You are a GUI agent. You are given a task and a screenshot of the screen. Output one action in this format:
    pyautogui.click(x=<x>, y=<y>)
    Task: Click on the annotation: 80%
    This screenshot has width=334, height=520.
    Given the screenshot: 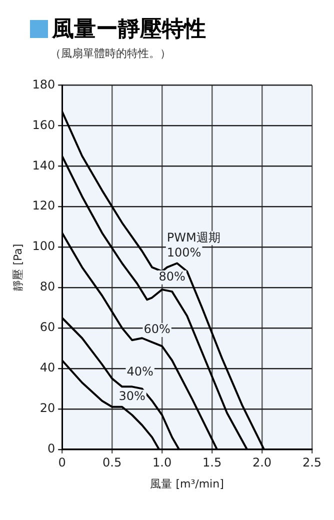 What is the action you would take?
    pyautogui.click(x=172, y=277)
    